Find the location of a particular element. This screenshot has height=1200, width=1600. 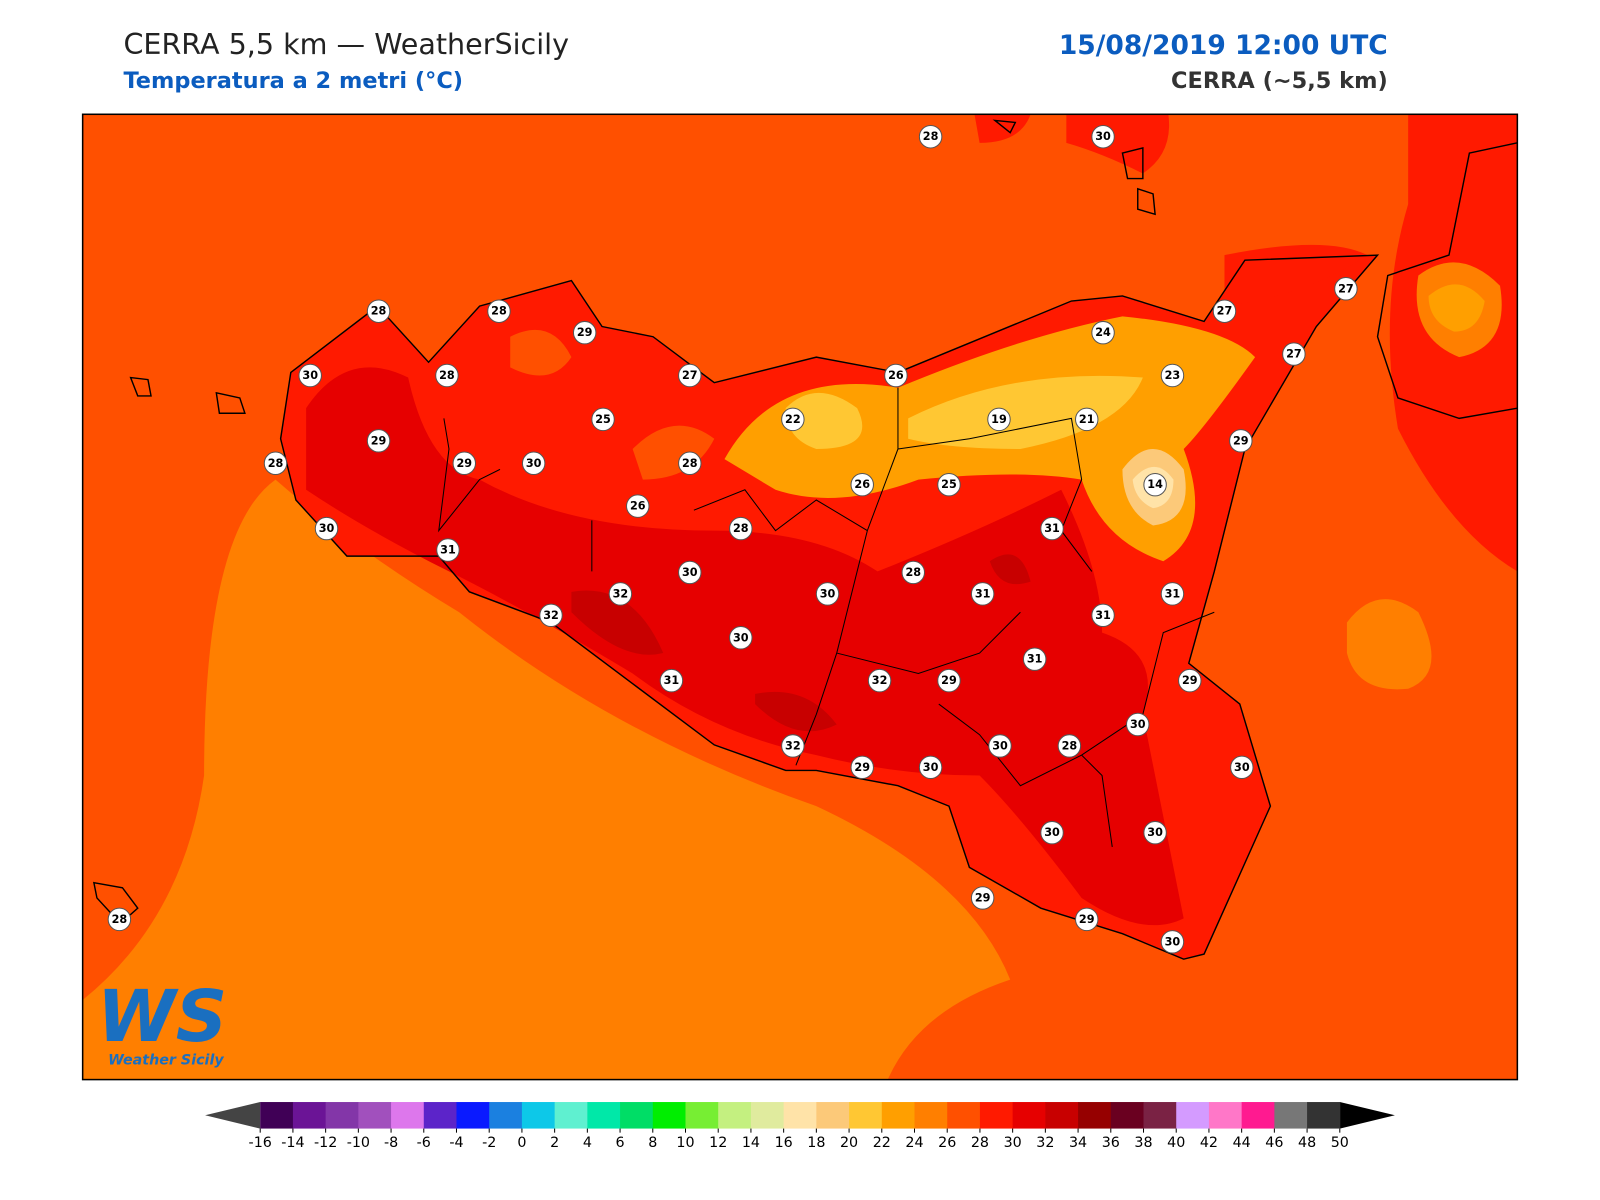

station-value: 14 is located at coordinates (1155, 484).